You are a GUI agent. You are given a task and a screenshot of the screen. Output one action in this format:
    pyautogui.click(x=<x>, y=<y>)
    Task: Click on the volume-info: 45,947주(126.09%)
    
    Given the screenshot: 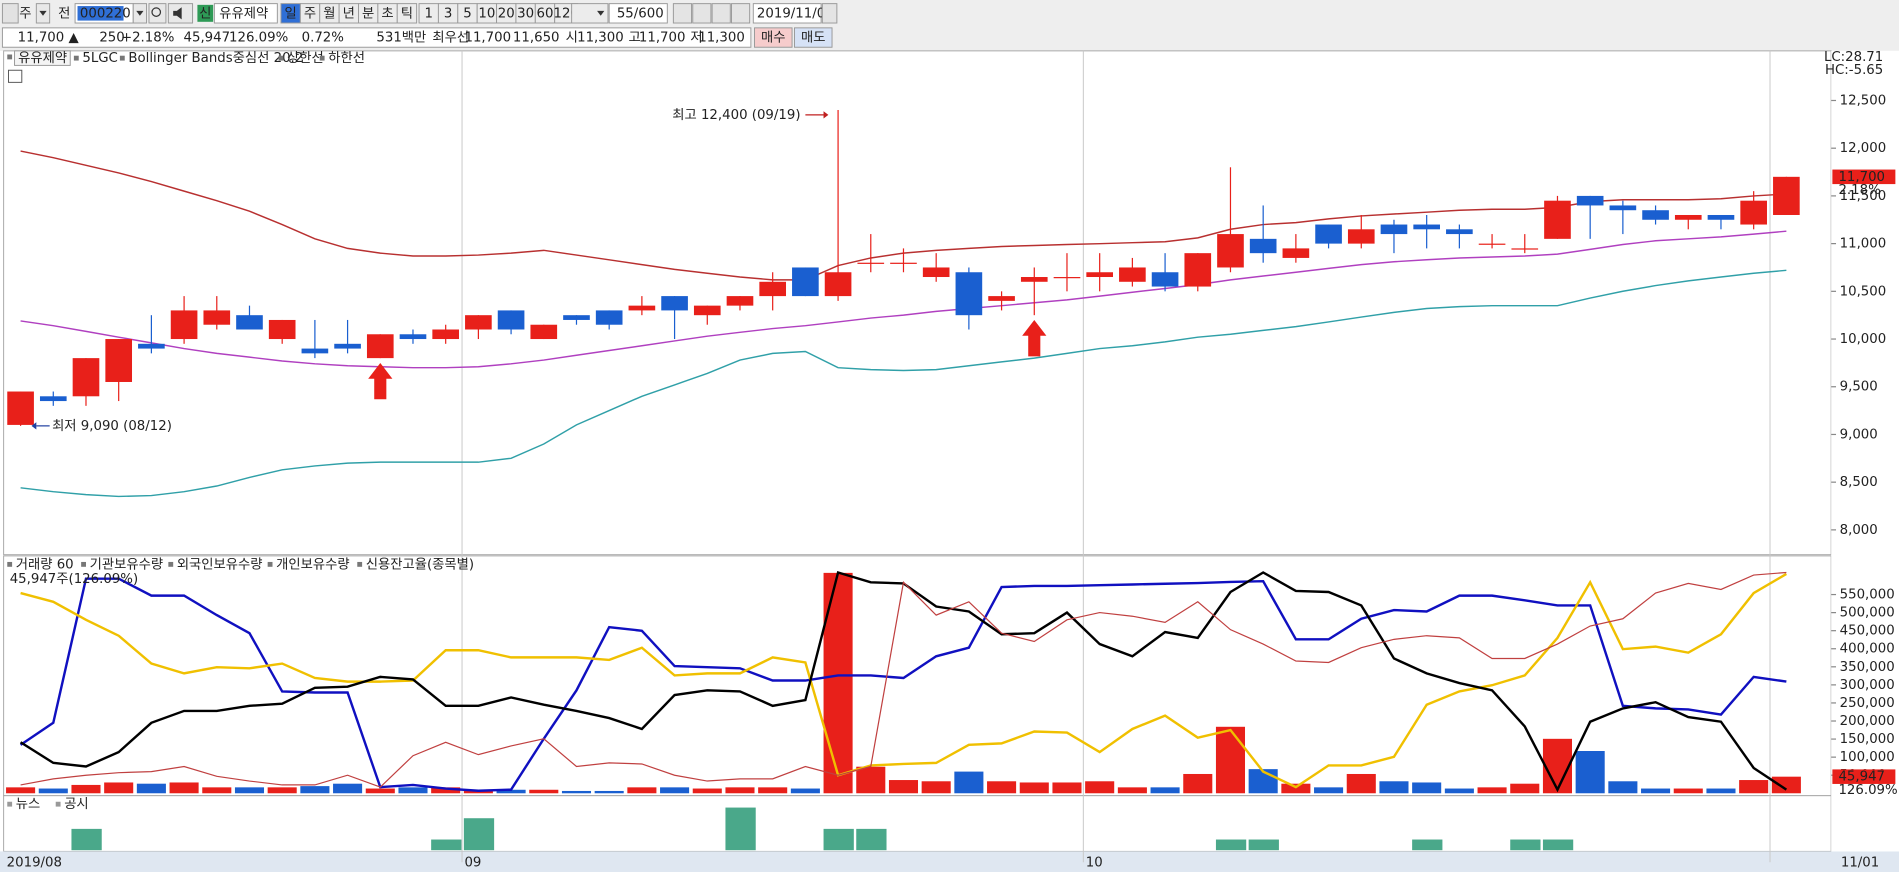 What is the action you would take?
    pyautogui.click(x=74, y=579)
    